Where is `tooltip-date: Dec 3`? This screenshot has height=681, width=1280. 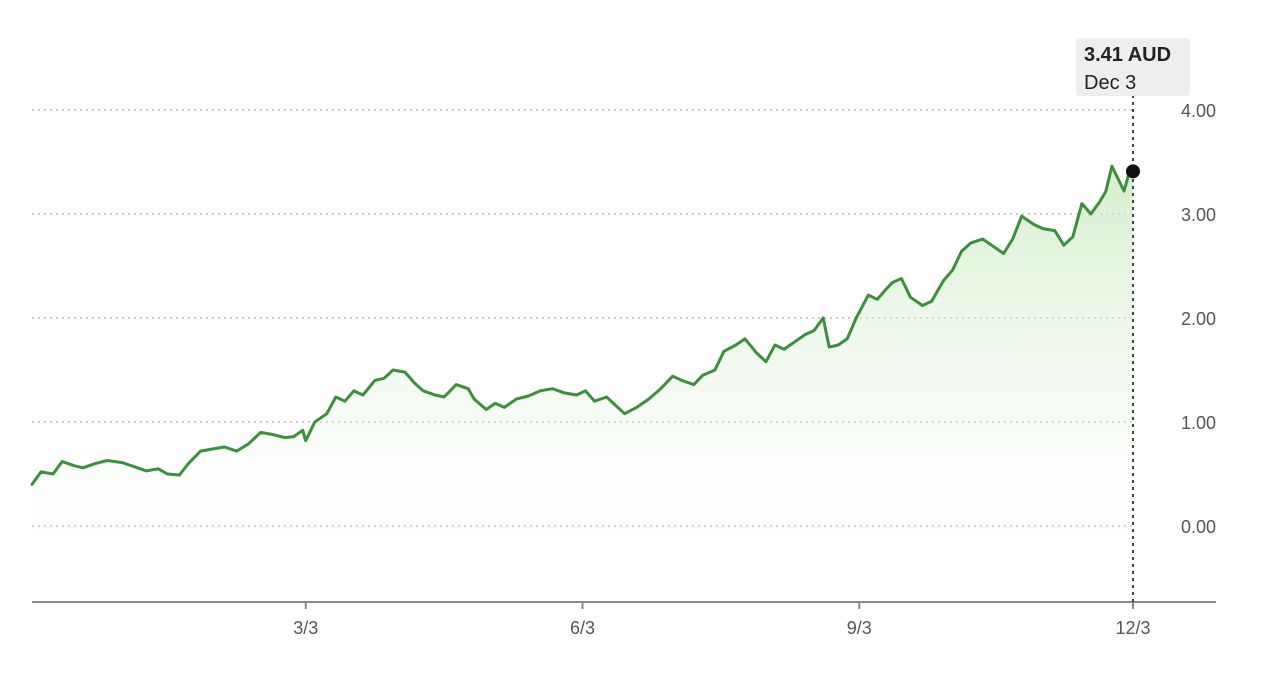 tooltip-date: Dec 3 is located at coordinates (1110, 83).